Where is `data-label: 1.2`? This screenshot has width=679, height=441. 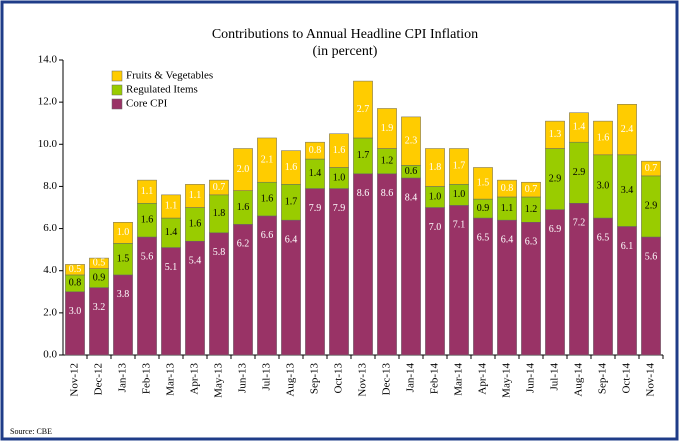 data-label: 1.2 is located at coordinates (531, 209).